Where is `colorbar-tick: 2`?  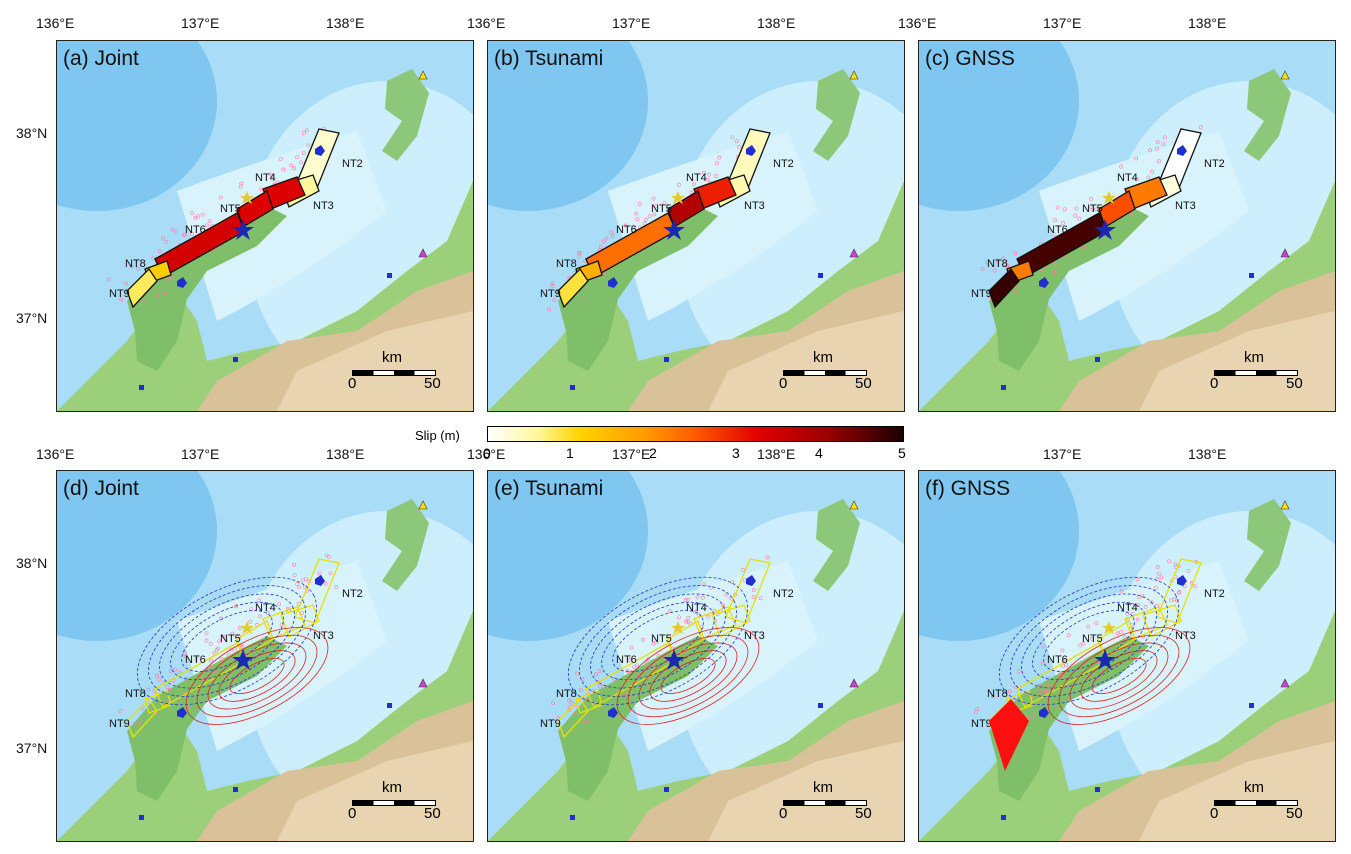
colorbar-tick: 2 is located at coordinates (653, 453).